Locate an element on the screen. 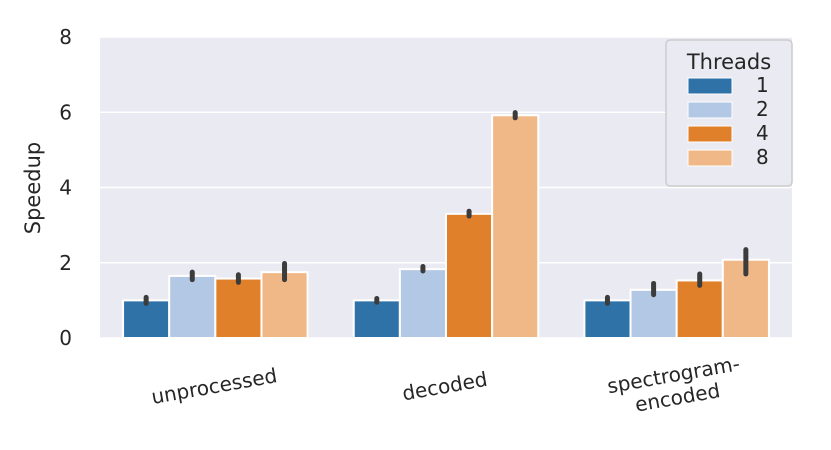 Image resolution: width=831 pixels, height=450 pixels. x-tick-label-line: unprocessed is located at coordinates (213, 386).